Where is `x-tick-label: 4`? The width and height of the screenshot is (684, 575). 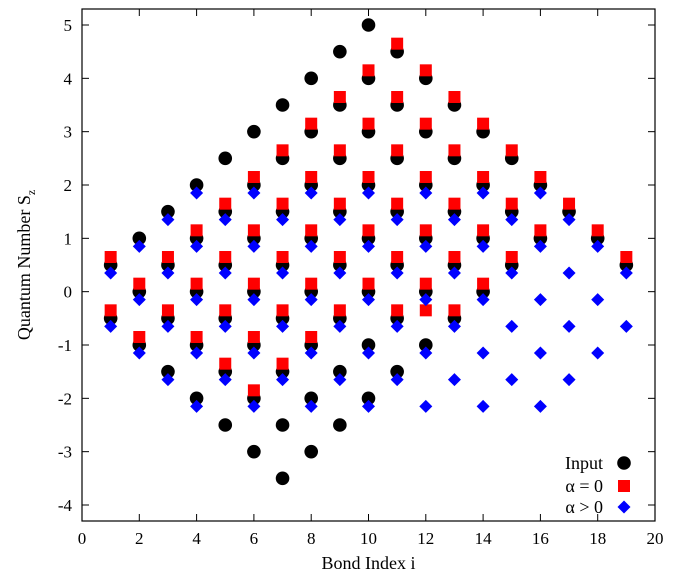 x-tick-label: 4 is located at coordinates (196, 538).